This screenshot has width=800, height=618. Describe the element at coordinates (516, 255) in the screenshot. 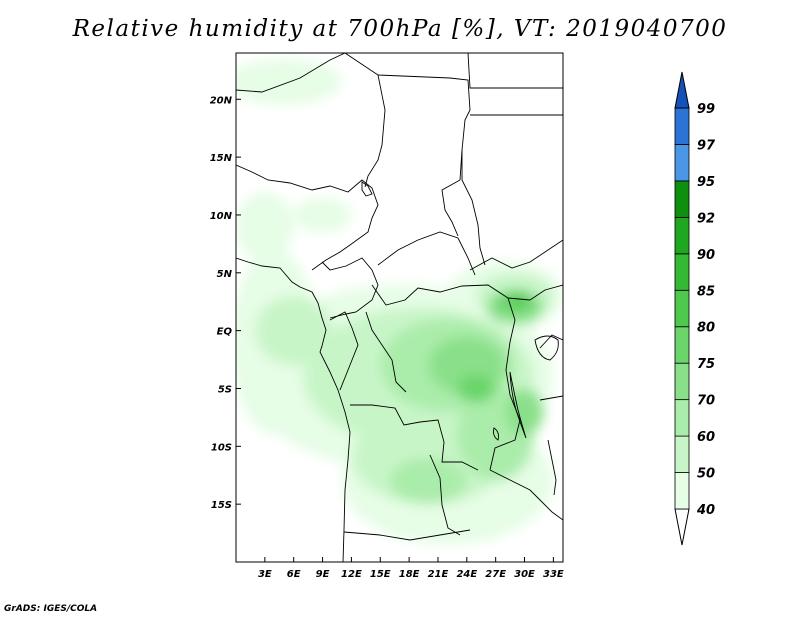

I see `border-sudan-south` at that location.